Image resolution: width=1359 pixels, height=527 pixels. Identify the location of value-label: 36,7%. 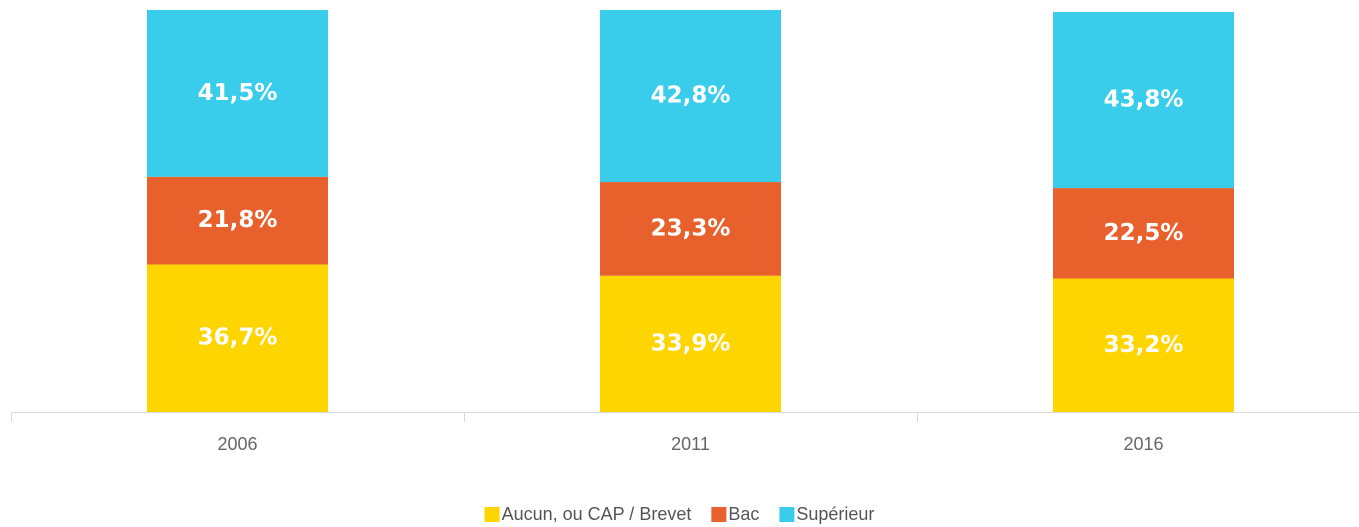
(238, 338).